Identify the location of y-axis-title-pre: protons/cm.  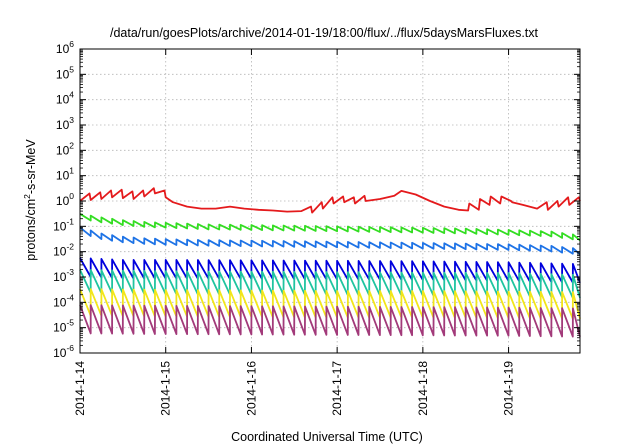
(31, 230).